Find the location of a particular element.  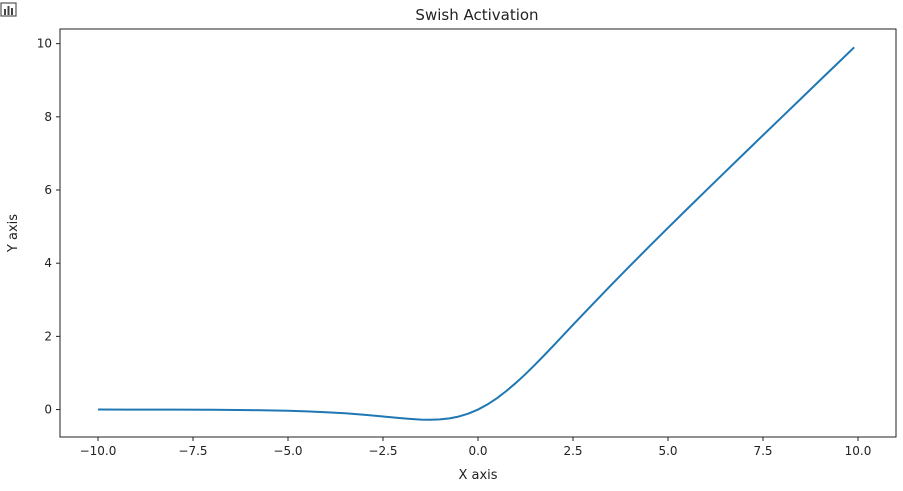

x-axis: −10.0 −7.5 −5.0 −2.5 0.0 2.5 5.0 7.5 10.0 is located at coordinates (476, 447).